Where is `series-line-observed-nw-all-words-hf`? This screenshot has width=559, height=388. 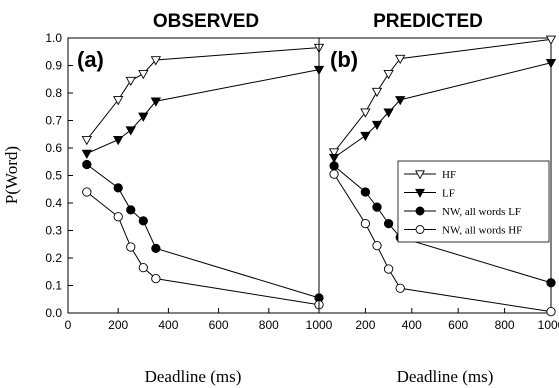
series-line-observed-nw-all-words-hf is located at coordinates (203, 248).